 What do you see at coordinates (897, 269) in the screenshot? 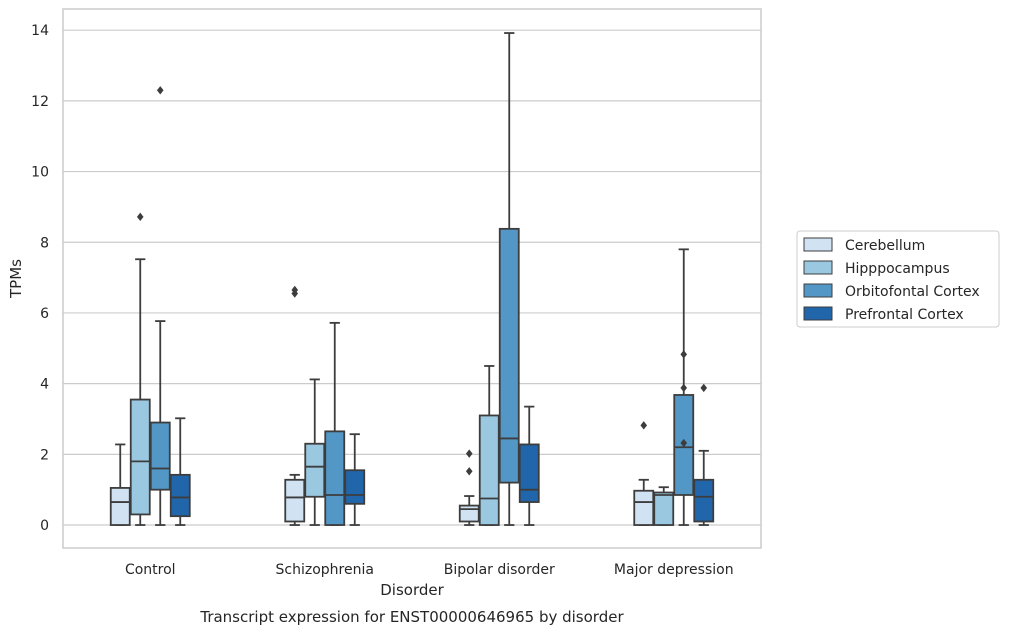
I see `legend-label: Hipppocampus` at bounding box center [897, 269].